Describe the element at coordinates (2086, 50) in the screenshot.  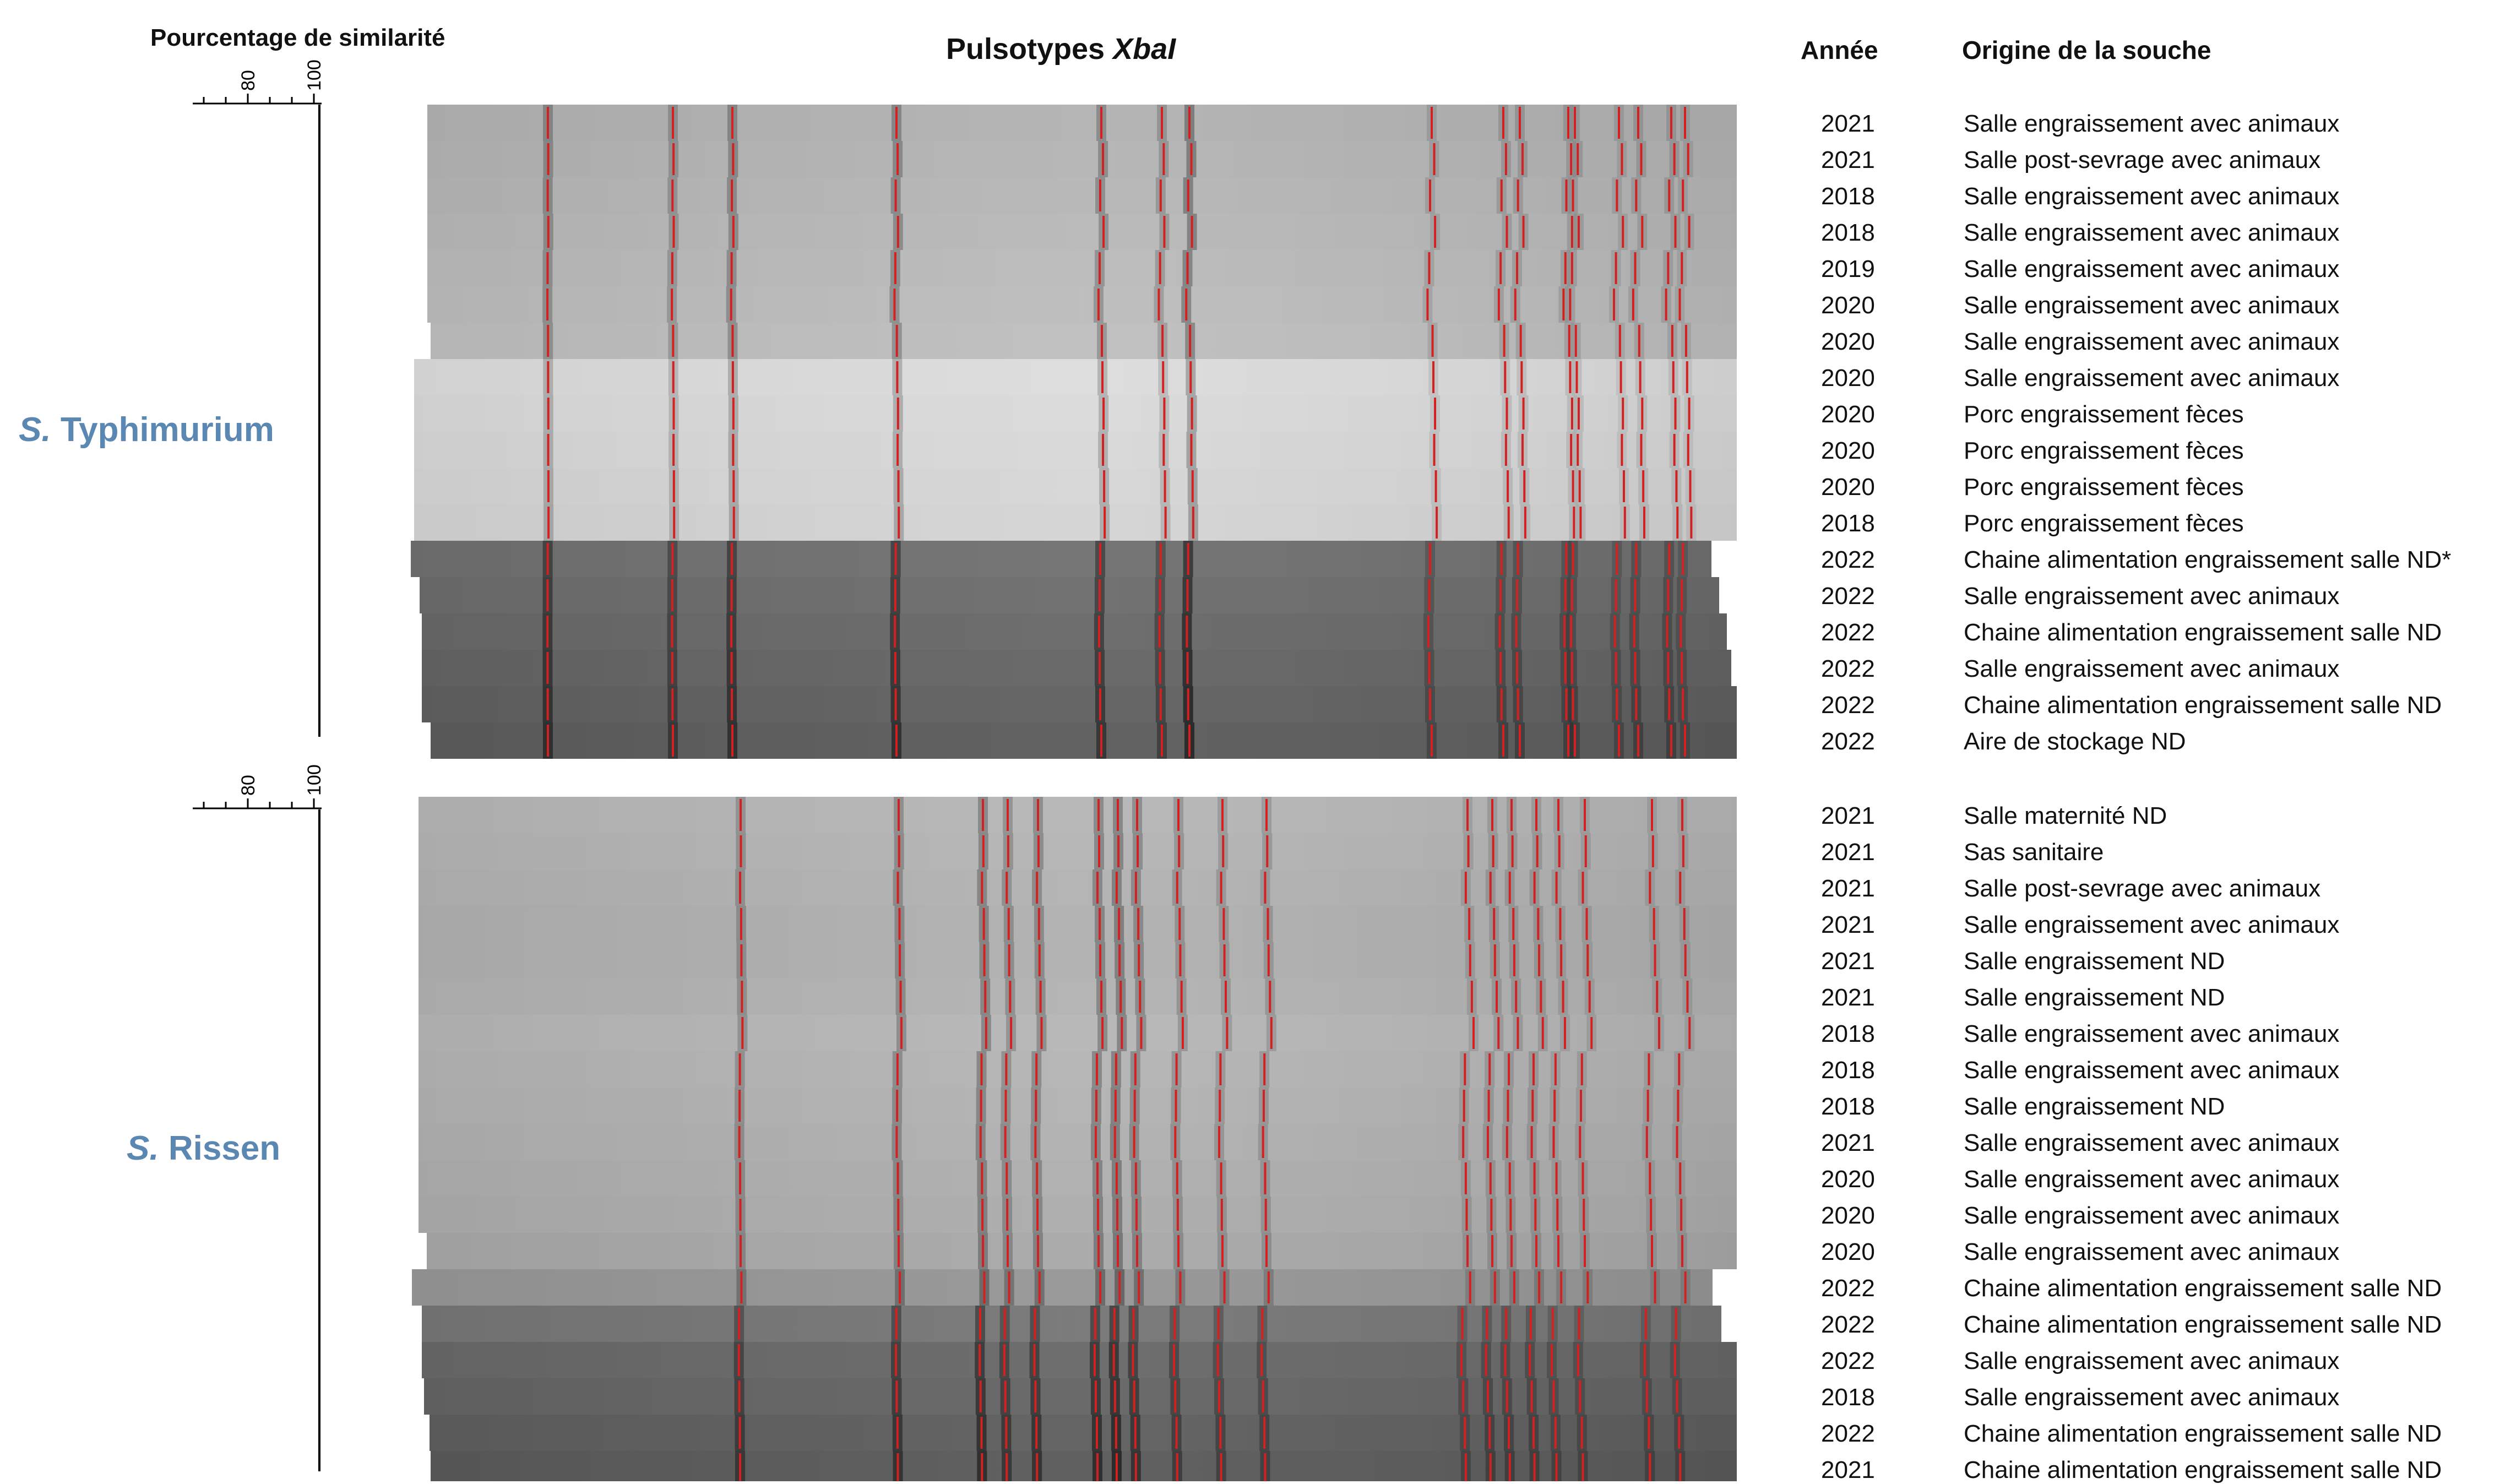
I see `origin-column-header: Origine de la souche` at that location.